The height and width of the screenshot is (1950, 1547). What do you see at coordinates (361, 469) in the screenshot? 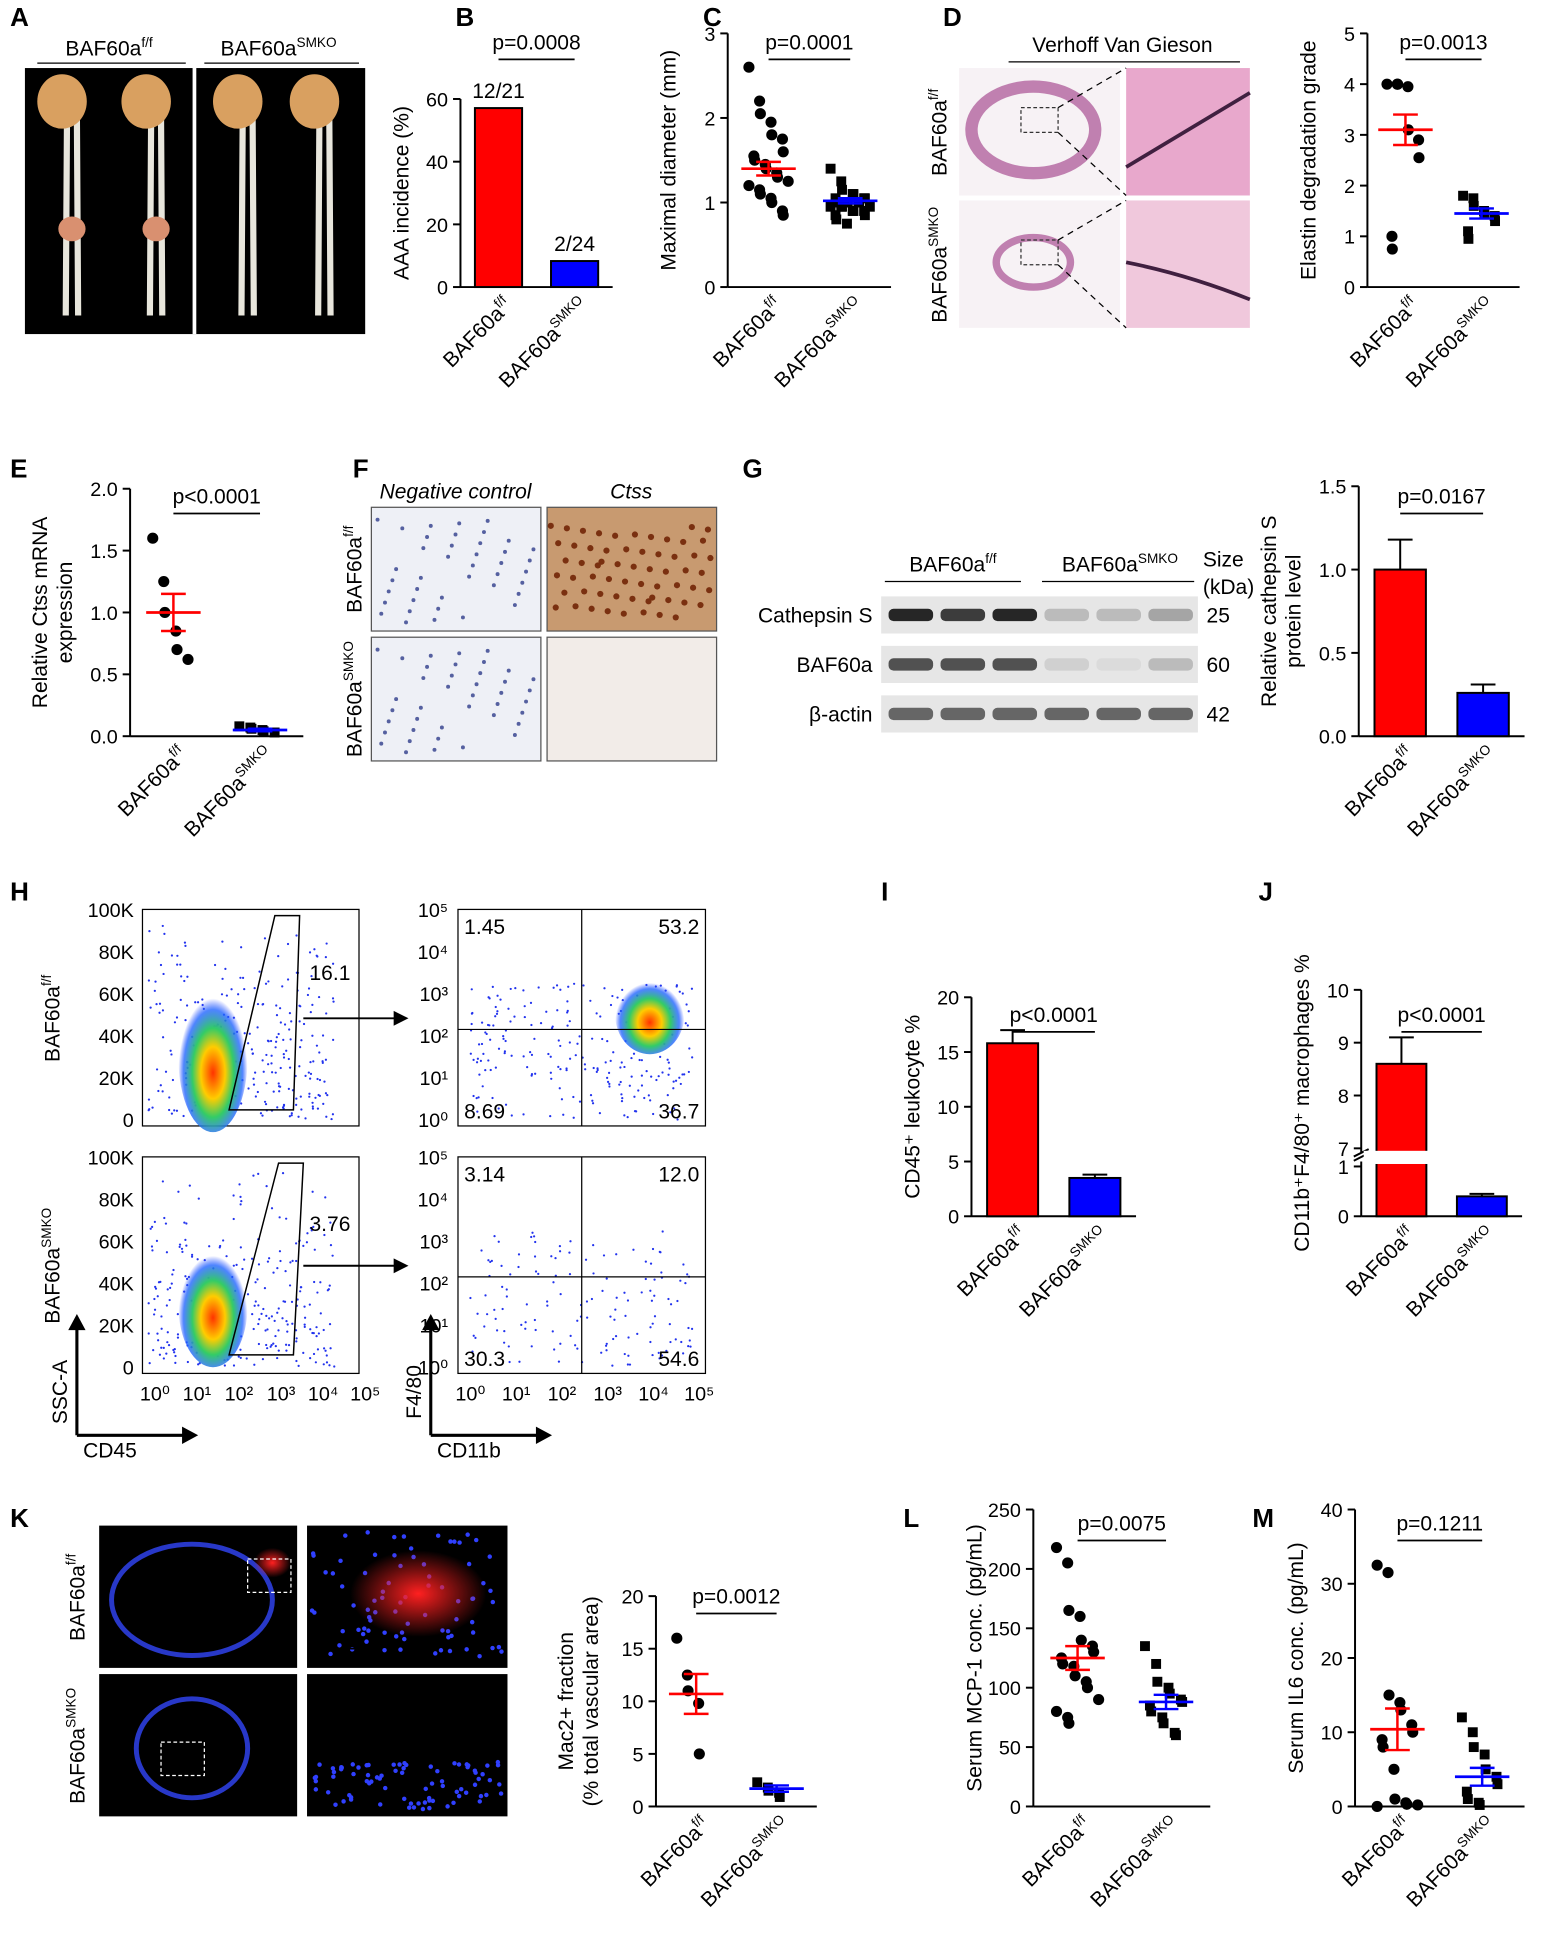
I see `panel-letter: F` at bounding box center [361, 469].